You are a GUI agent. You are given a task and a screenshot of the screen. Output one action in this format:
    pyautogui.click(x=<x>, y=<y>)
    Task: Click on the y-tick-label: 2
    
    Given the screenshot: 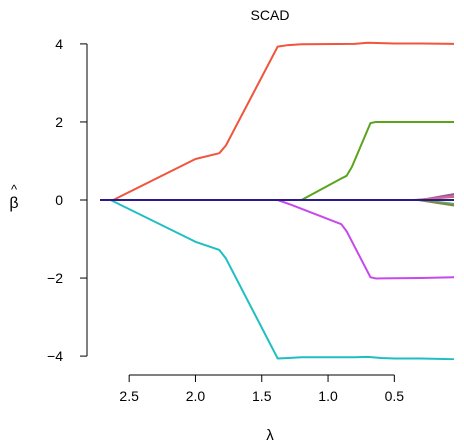 What is the action you would take?
    pyautogui.click(x=59, y=122)
    